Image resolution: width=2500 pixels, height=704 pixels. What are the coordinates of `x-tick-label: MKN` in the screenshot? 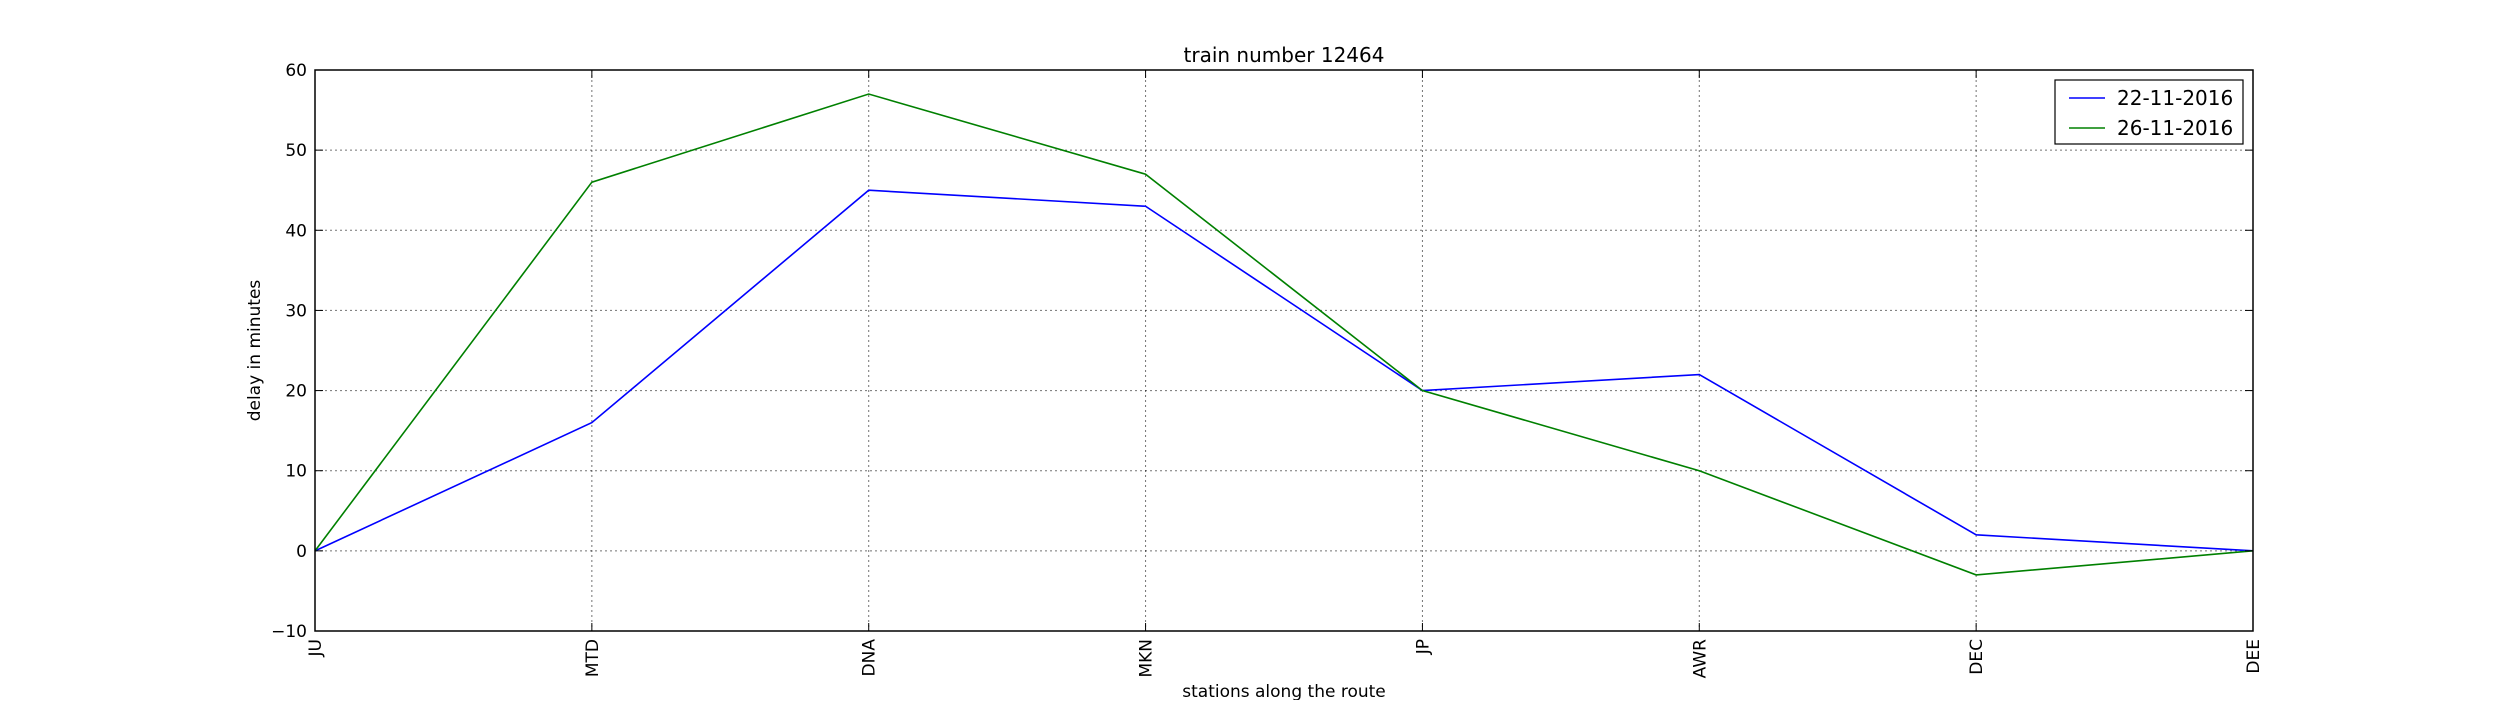 It's located at (1147, 658).